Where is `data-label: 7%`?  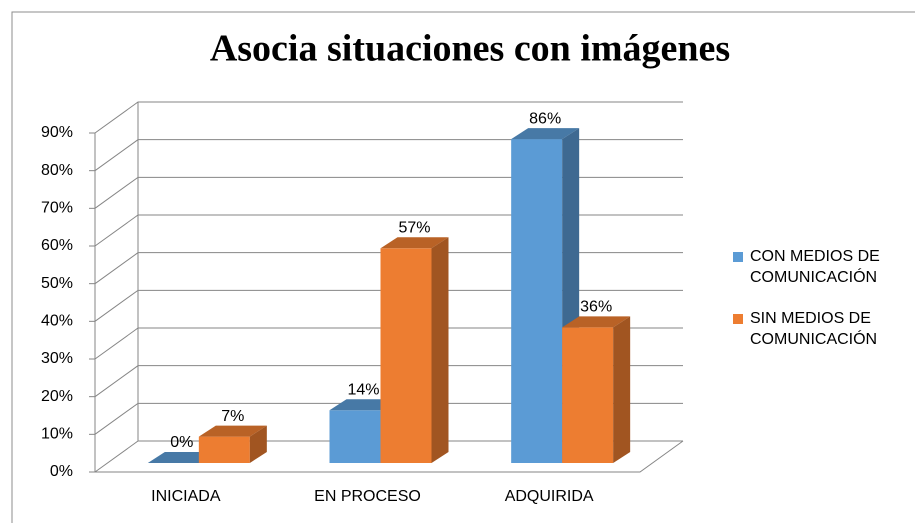
data-label: 7% is located at coordinates (232, 416).